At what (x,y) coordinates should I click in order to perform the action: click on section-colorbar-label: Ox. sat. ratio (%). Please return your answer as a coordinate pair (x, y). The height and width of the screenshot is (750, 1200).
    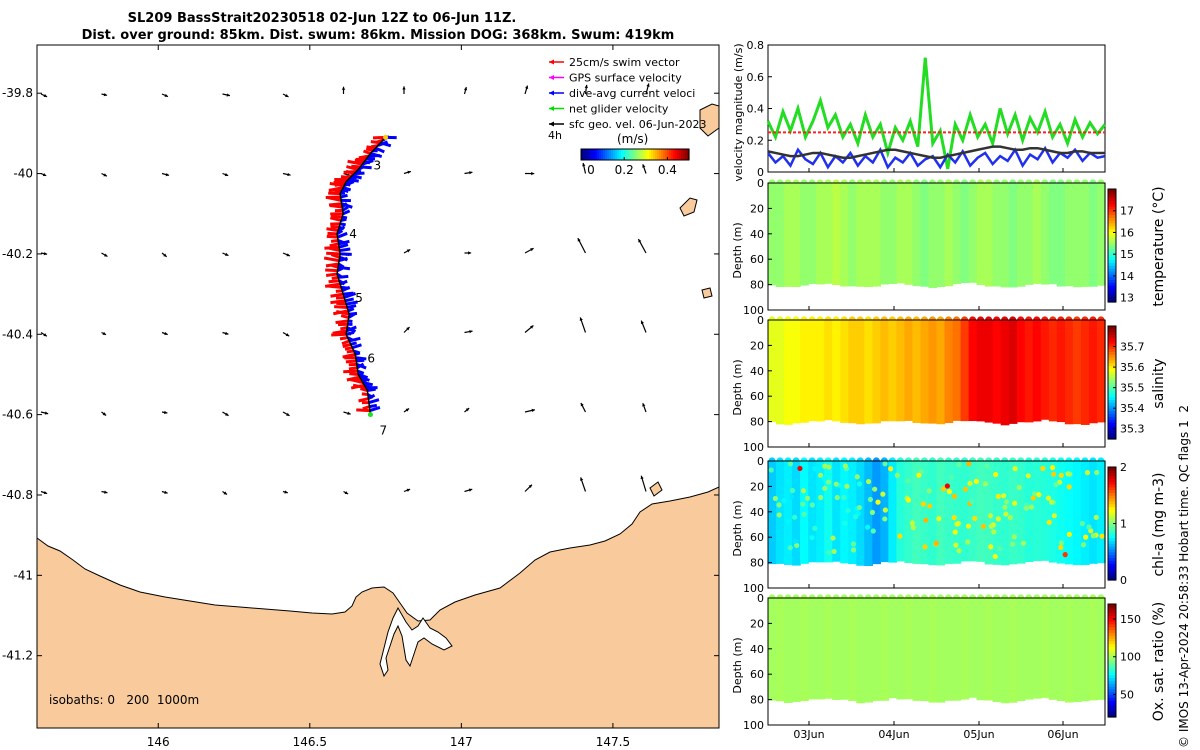
    Looking at the image, I should click on (1159, 661).